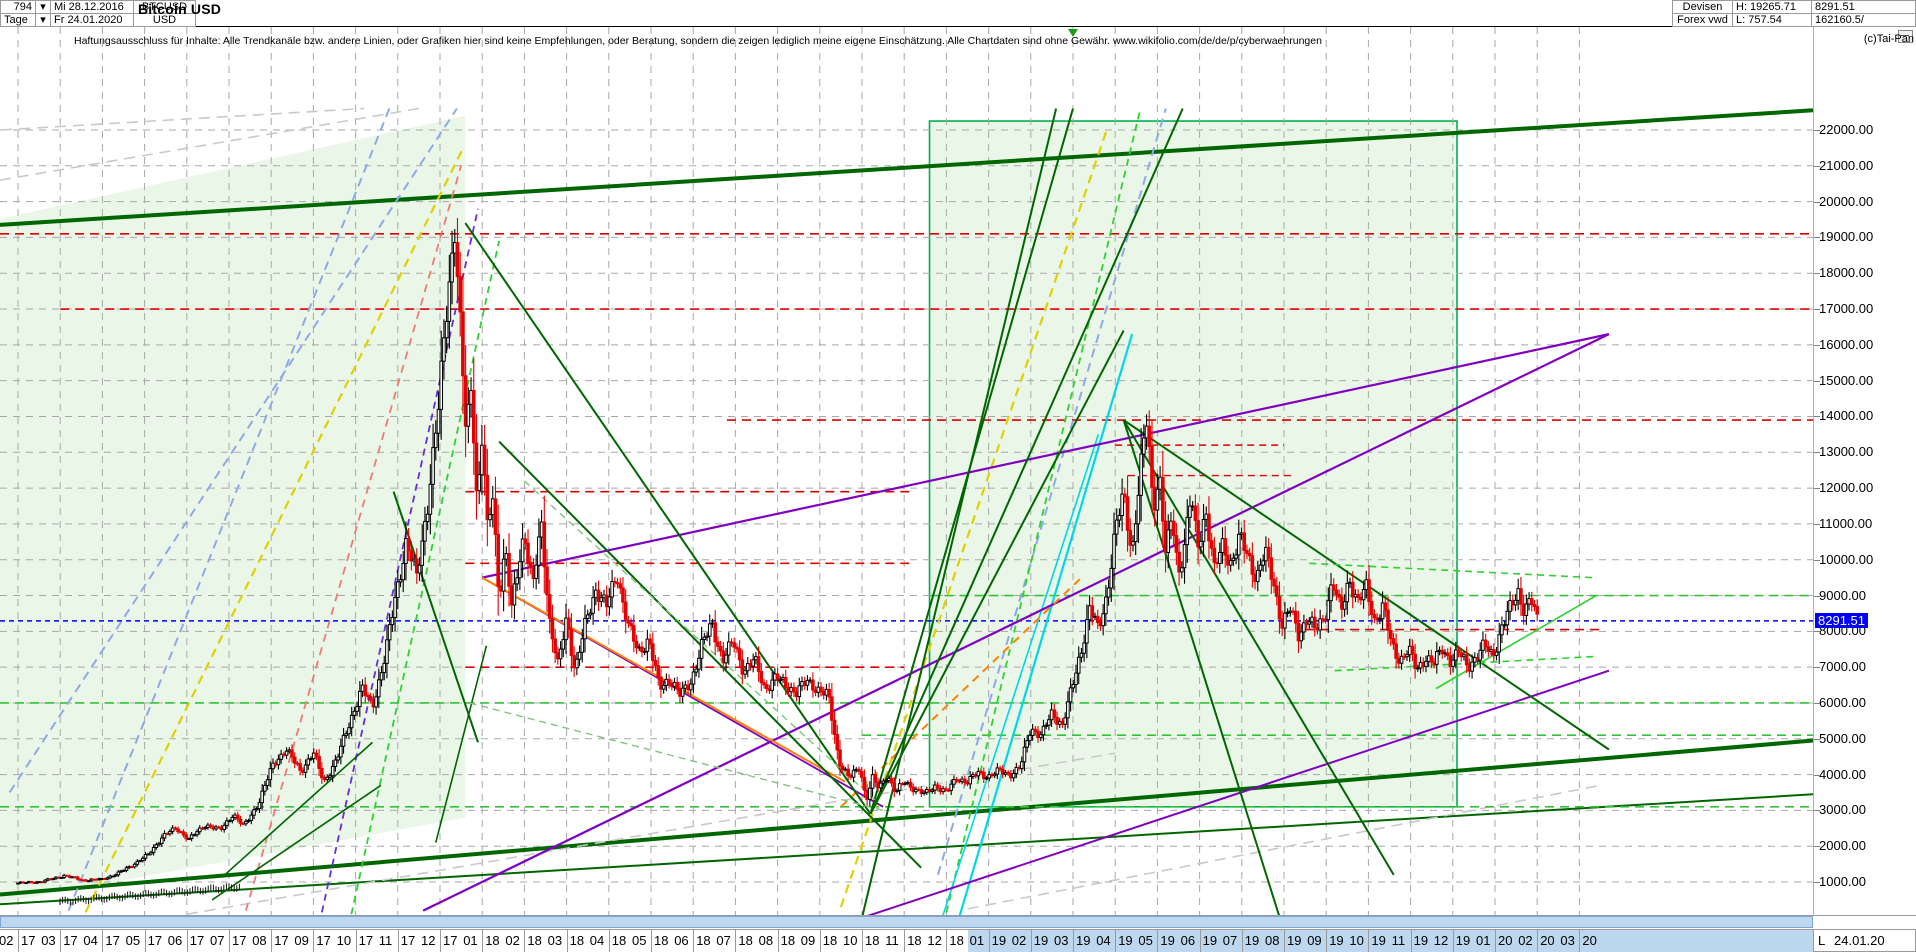 This screenshot has width=1916, height=952. I want to click on price-axis-label: 5000.00, so click(1842, 738).